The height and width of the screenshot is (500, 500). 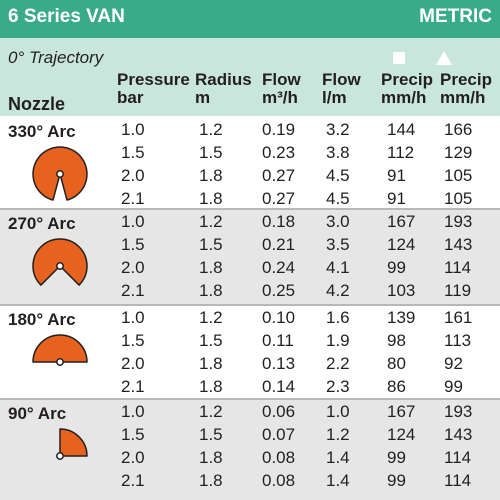 I want to click on flow-m3h-column-header: Flow m³/h, so click(x=281, y=88).